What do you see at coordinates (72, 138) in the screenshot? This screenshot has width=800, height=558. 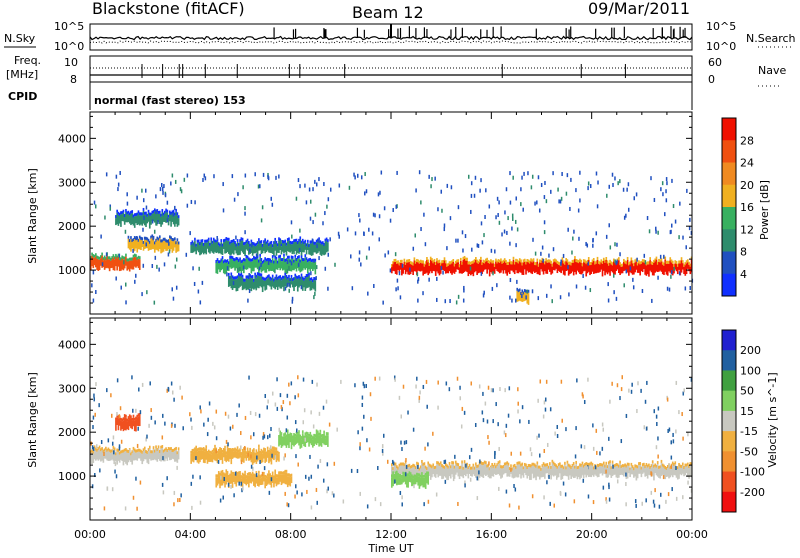 I see `power-ytick-label: 4000` at bounding box center [72, 138].